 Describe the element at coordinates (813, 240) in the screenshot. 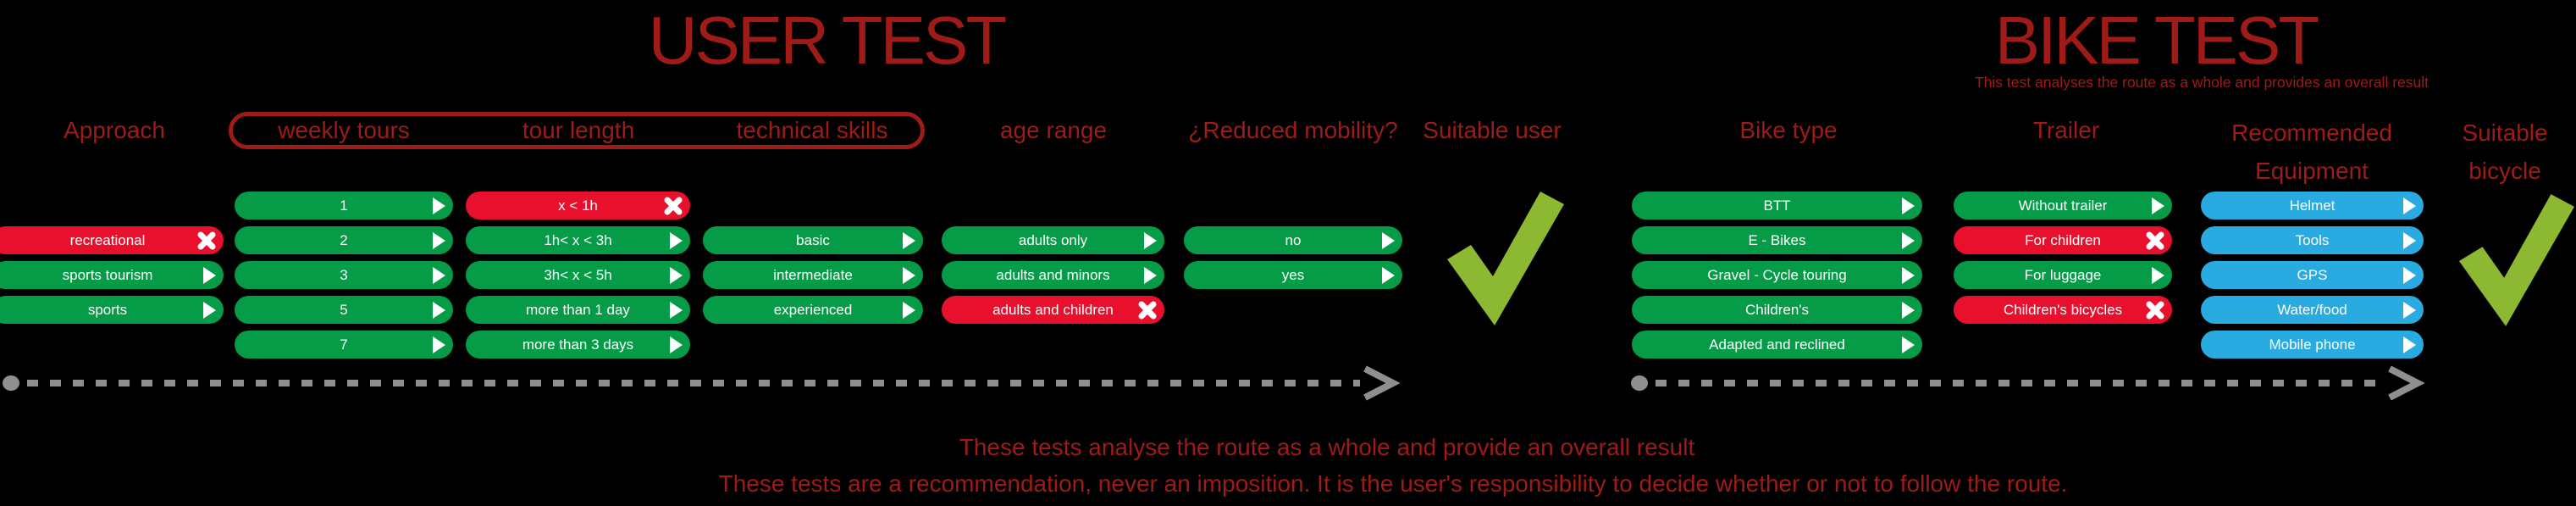

I see `pill-basic: basic` at that location.